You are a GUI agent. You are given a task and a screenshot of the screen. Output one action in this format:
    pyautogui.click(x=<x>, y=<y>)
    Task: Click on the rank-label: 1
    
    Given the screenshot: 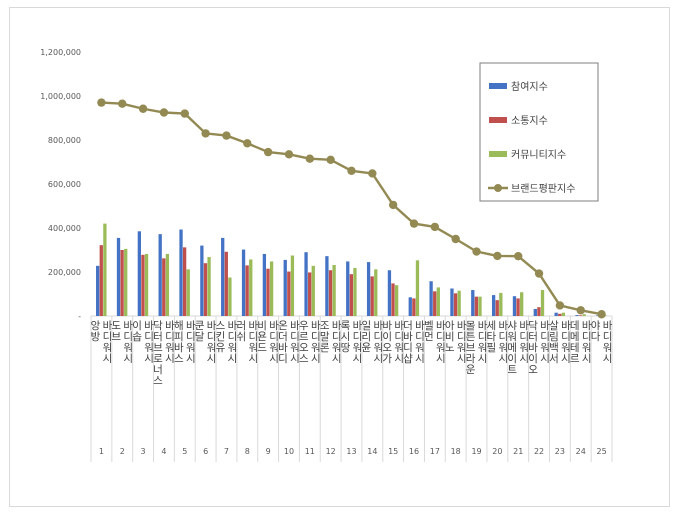 What is the action you would take?
    pyautogui.click(x=101, y=451)
    